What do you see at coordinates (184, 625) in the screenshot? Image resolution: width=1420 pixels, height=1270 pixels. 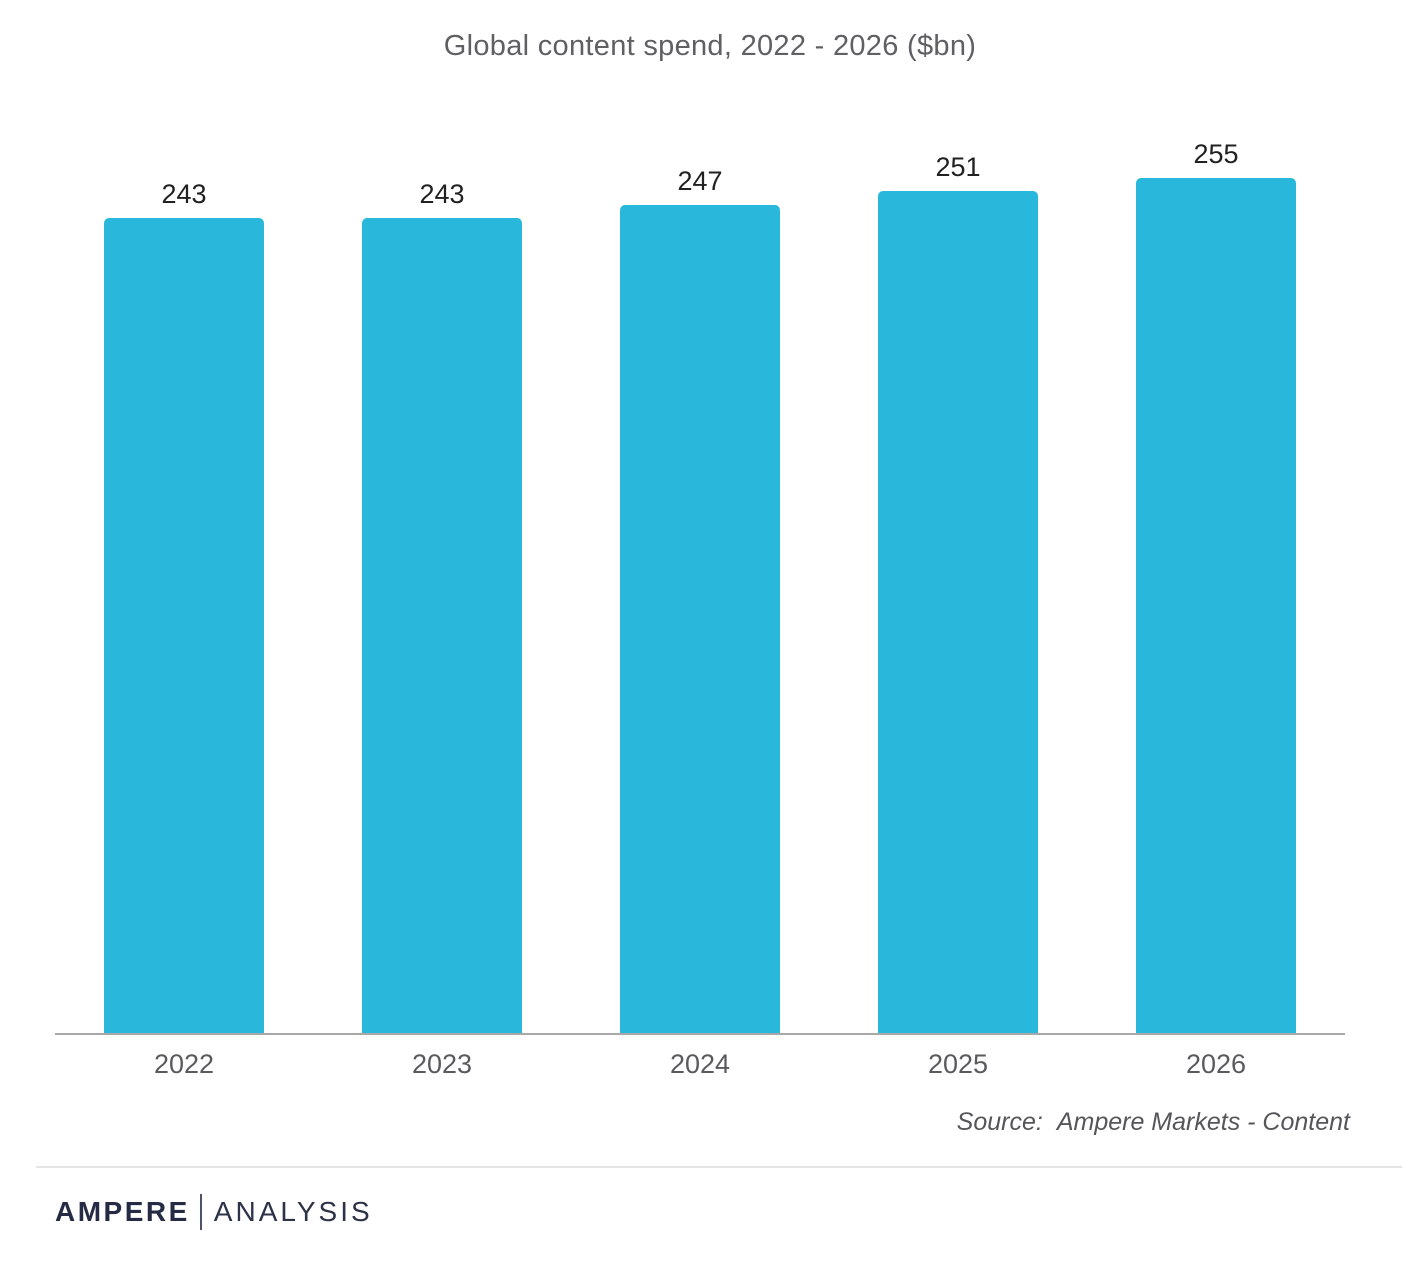 I see `bar-2022` at bounding box center [184, 625].